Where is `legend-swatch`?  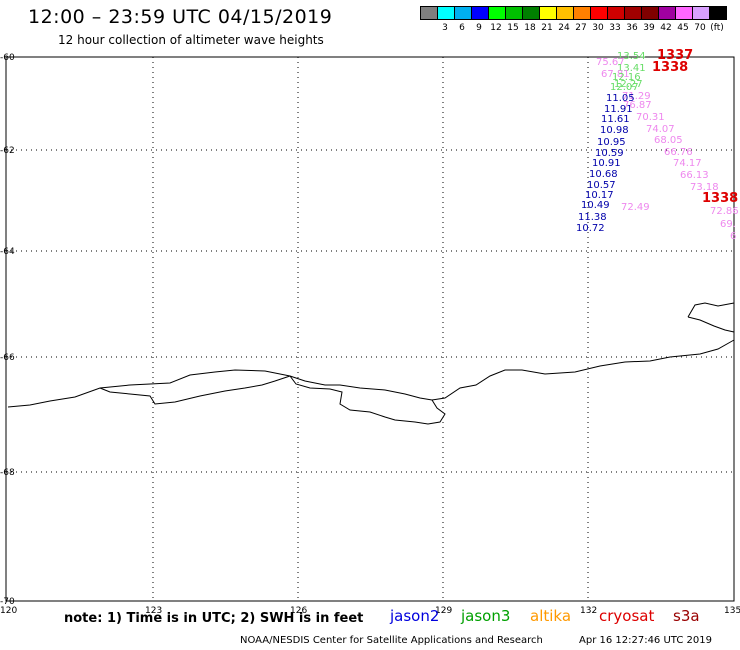 legend-swatch is located at coordinates (718, 13).